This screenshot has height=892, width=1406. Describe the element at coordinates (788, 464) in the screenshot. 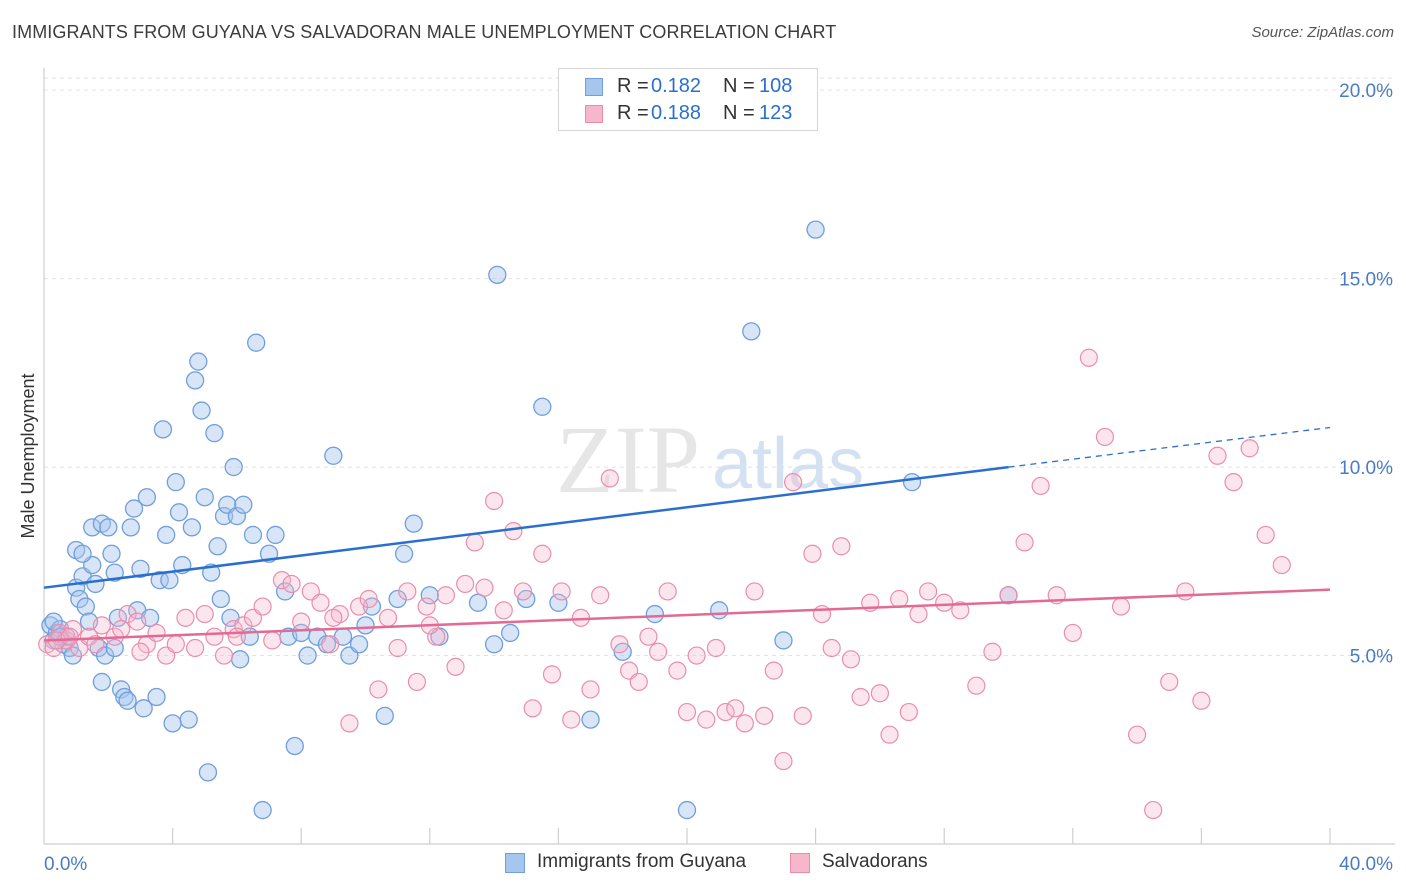

I see `watermark-atlas: atlas` at that location.